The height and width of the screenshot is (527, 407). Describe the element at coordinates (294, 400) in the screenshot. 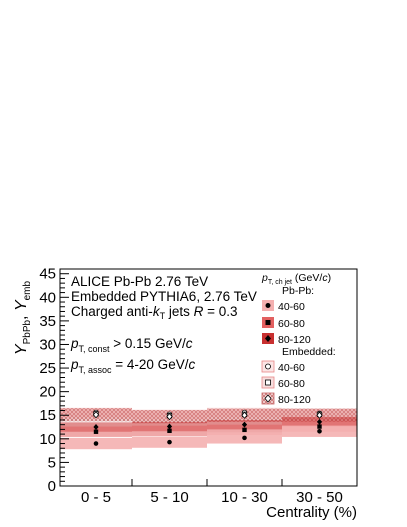

I see `legend-label-emb-80-120: 80-120` at that location.